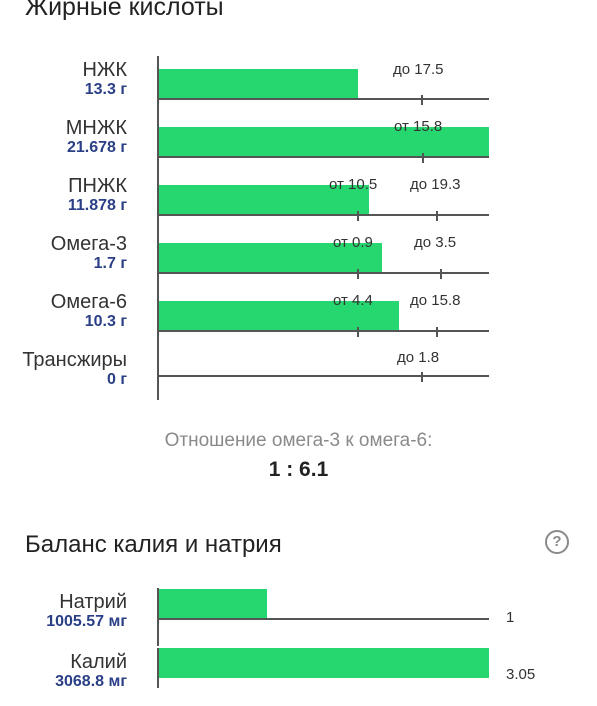 The image size is (597, 706). I want to click on potassium-sodium-title: Баланс калия и натрия, so click(153, 544).